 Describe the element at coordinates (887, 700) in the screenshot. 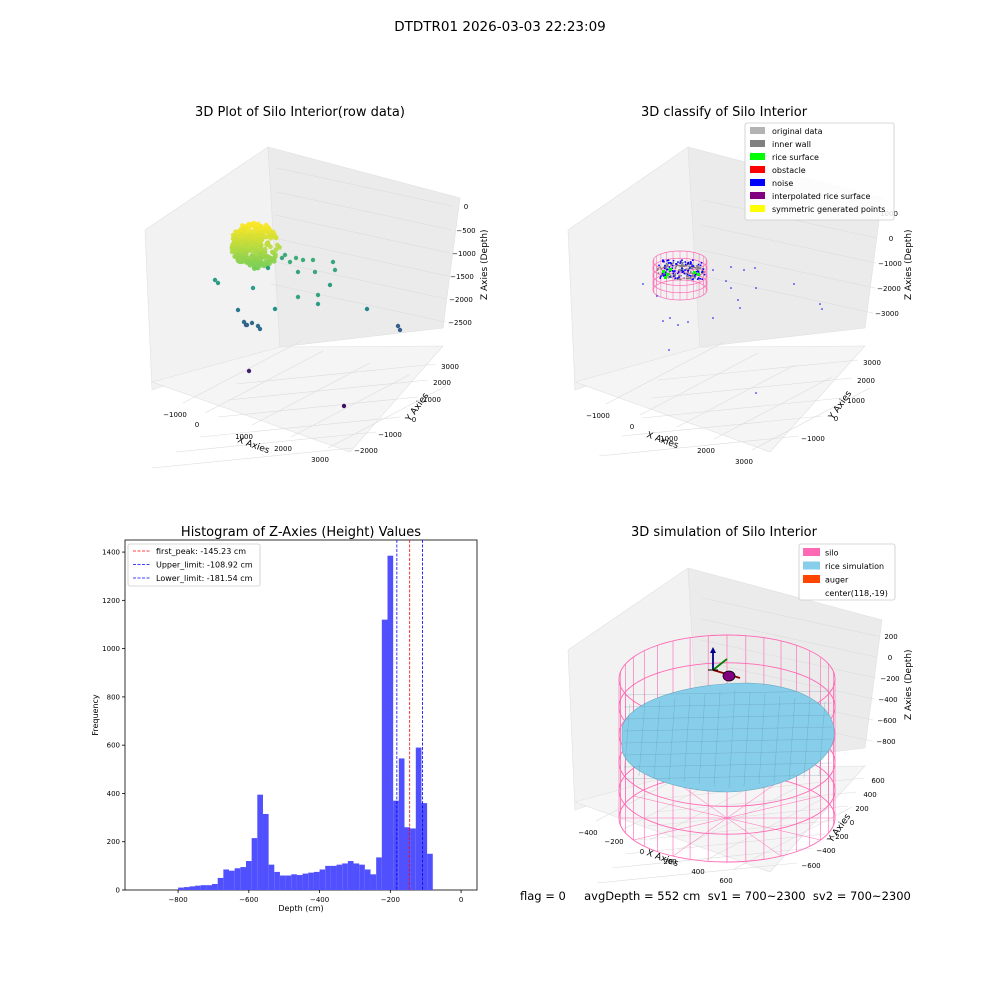

I see `panel4-ztick-label: −400` at that location.